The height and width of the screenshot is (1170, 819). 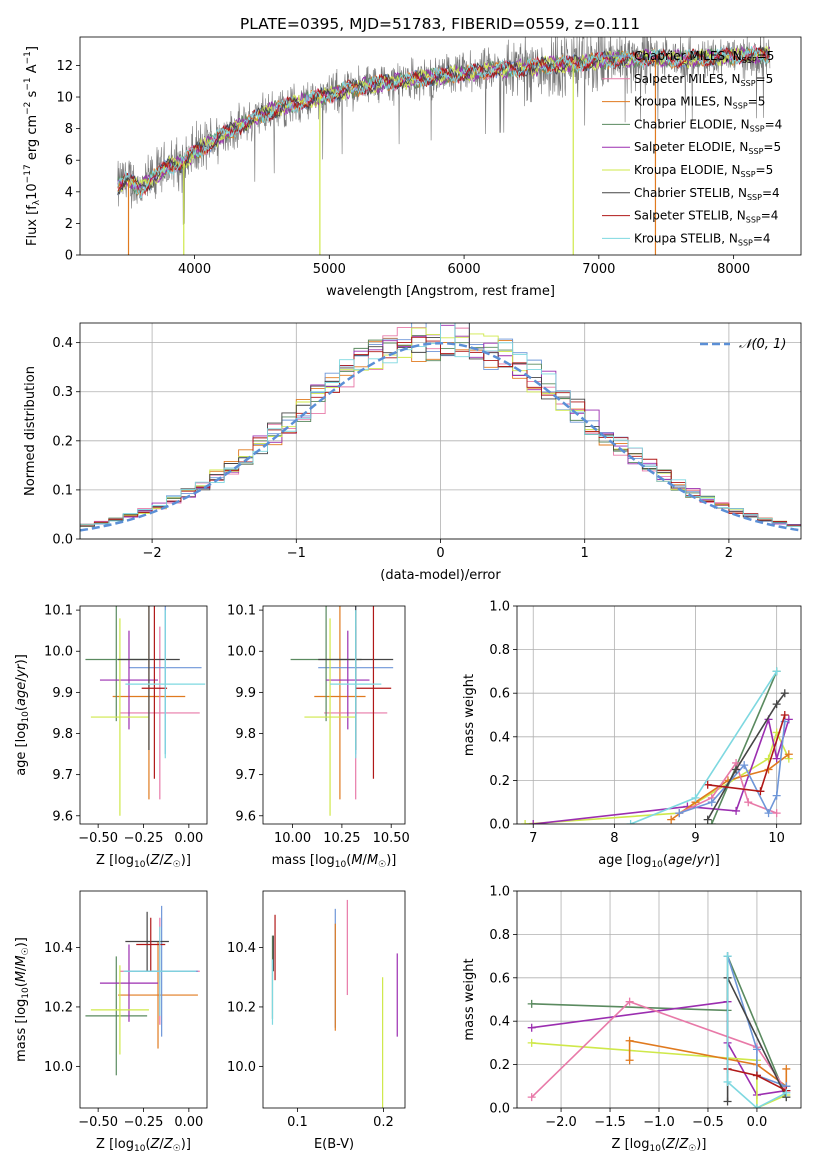 What do you see at coordinates (707, 148) in the screenshot?
I see `legend-label-salpeter_elodie: Salpeter ELODIE, NSSP=5` at bounding box center [707, 148].